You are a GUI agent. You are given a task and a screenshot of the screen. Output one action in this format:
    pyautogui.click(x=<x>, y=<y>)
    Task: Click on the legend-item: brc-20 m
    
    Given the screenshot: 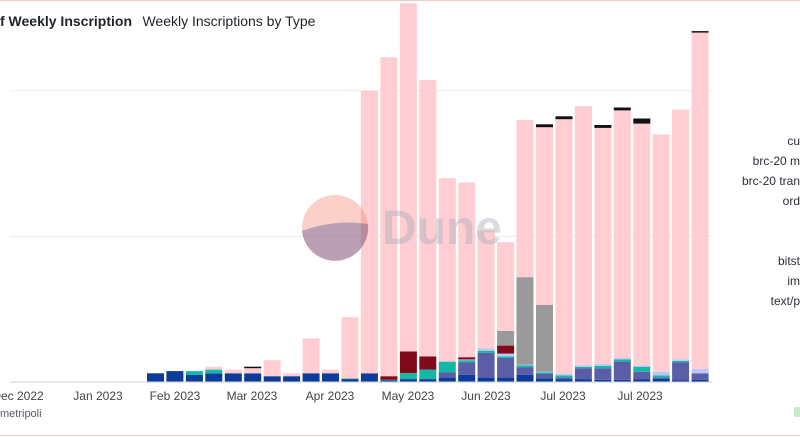 What is the action you would take?
    pyautogui.click(x=776, y=161)
    